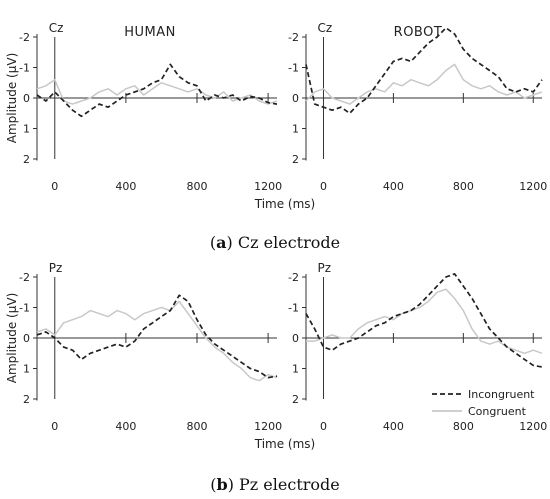 This screenshot has width=550, height=499. I want to click on caption-a-tag: a, so click(221, 242).